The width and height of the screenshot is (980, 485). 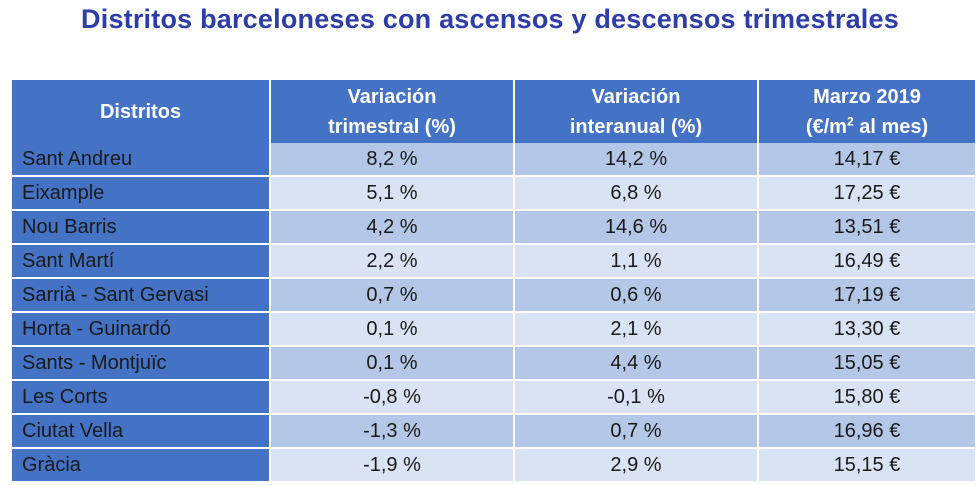 What do you see at coordinates (141, 192) in the screenshot?
I see `cell-district: Eixample` at bounding box center [141, 192].